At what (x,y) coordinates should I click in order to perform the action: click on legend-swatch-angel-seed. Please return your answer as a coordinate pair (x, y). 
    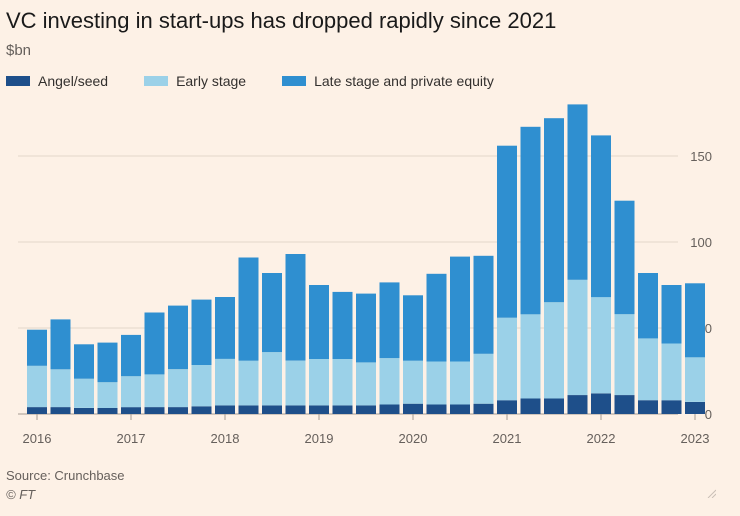
    Looking at the image, I should click on (18, 81).